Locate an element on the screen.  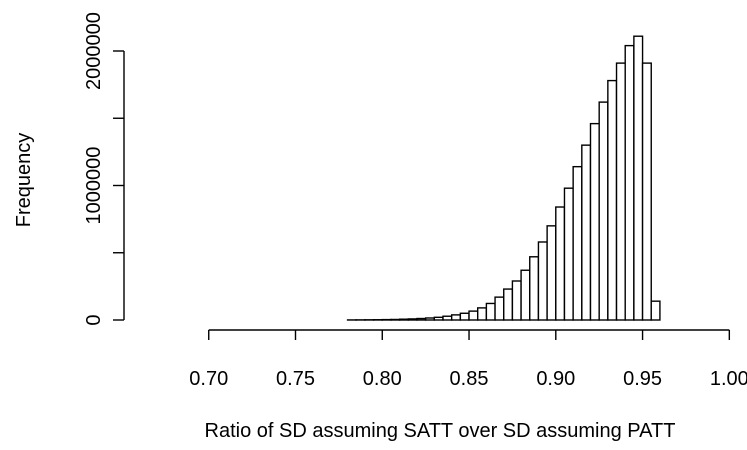
x-tick-label: 0.75 is located at coordinates (295, 379).